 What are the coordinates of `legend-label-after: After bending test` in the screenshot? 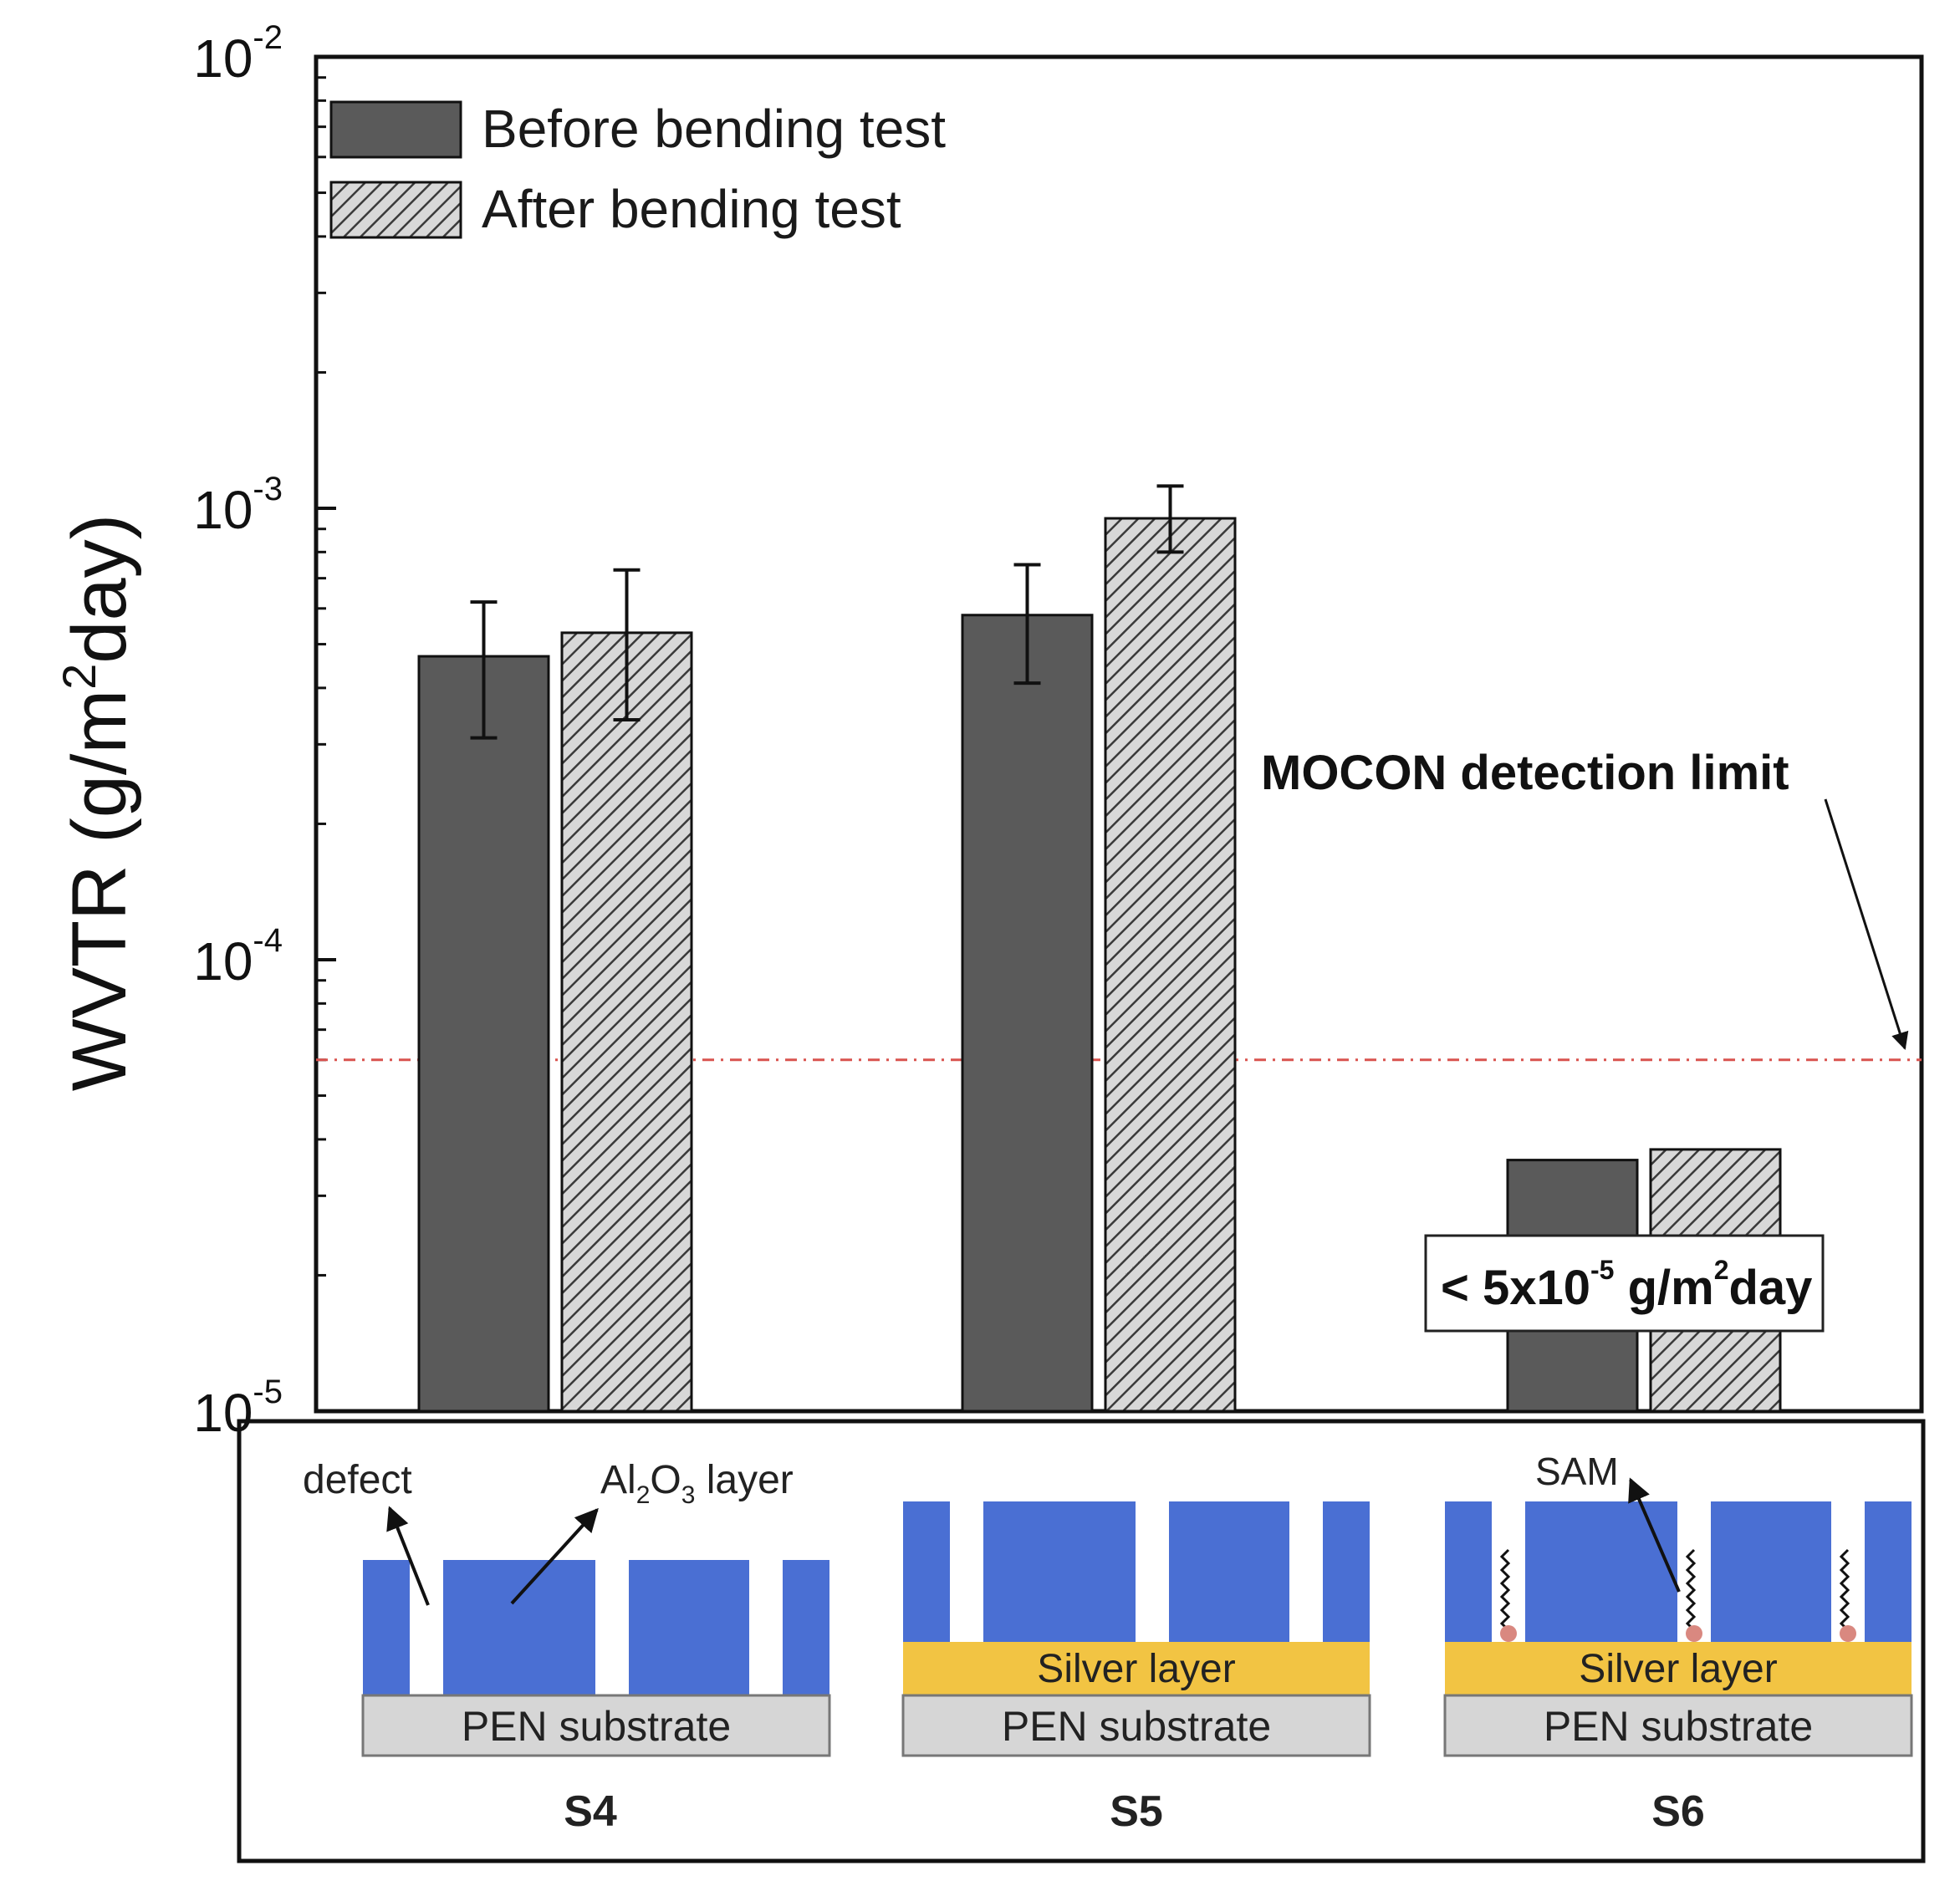 It's located at (691, 209).